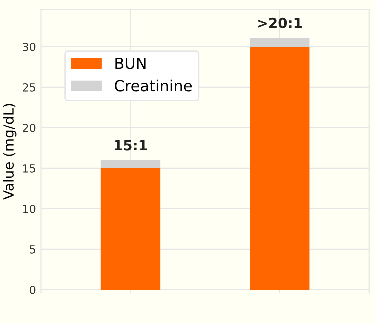  Describe the element at coordinates (153, 86) in the screenshot. I see `legend-label: Creatinine` at that location.